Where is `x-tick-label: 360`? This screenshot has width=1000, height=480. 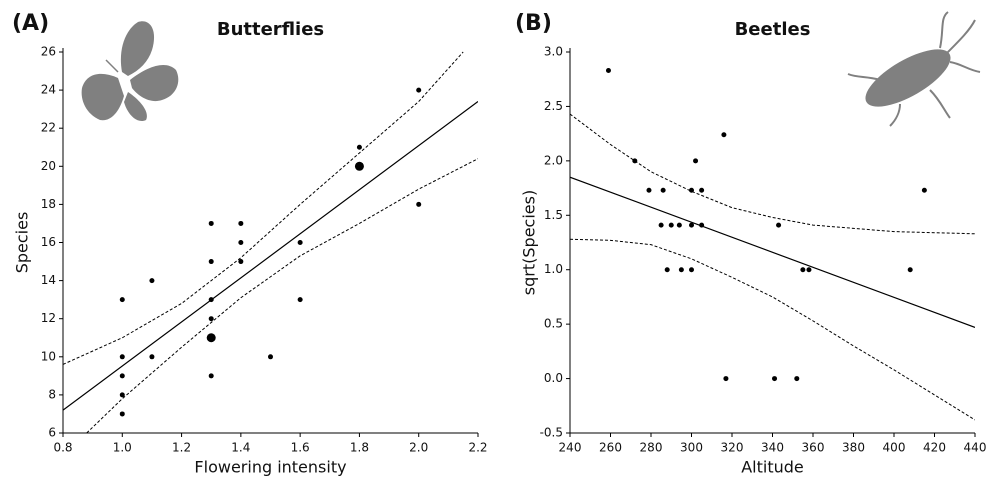
x-tick-label: 360 is located at coordinates (813, 448).